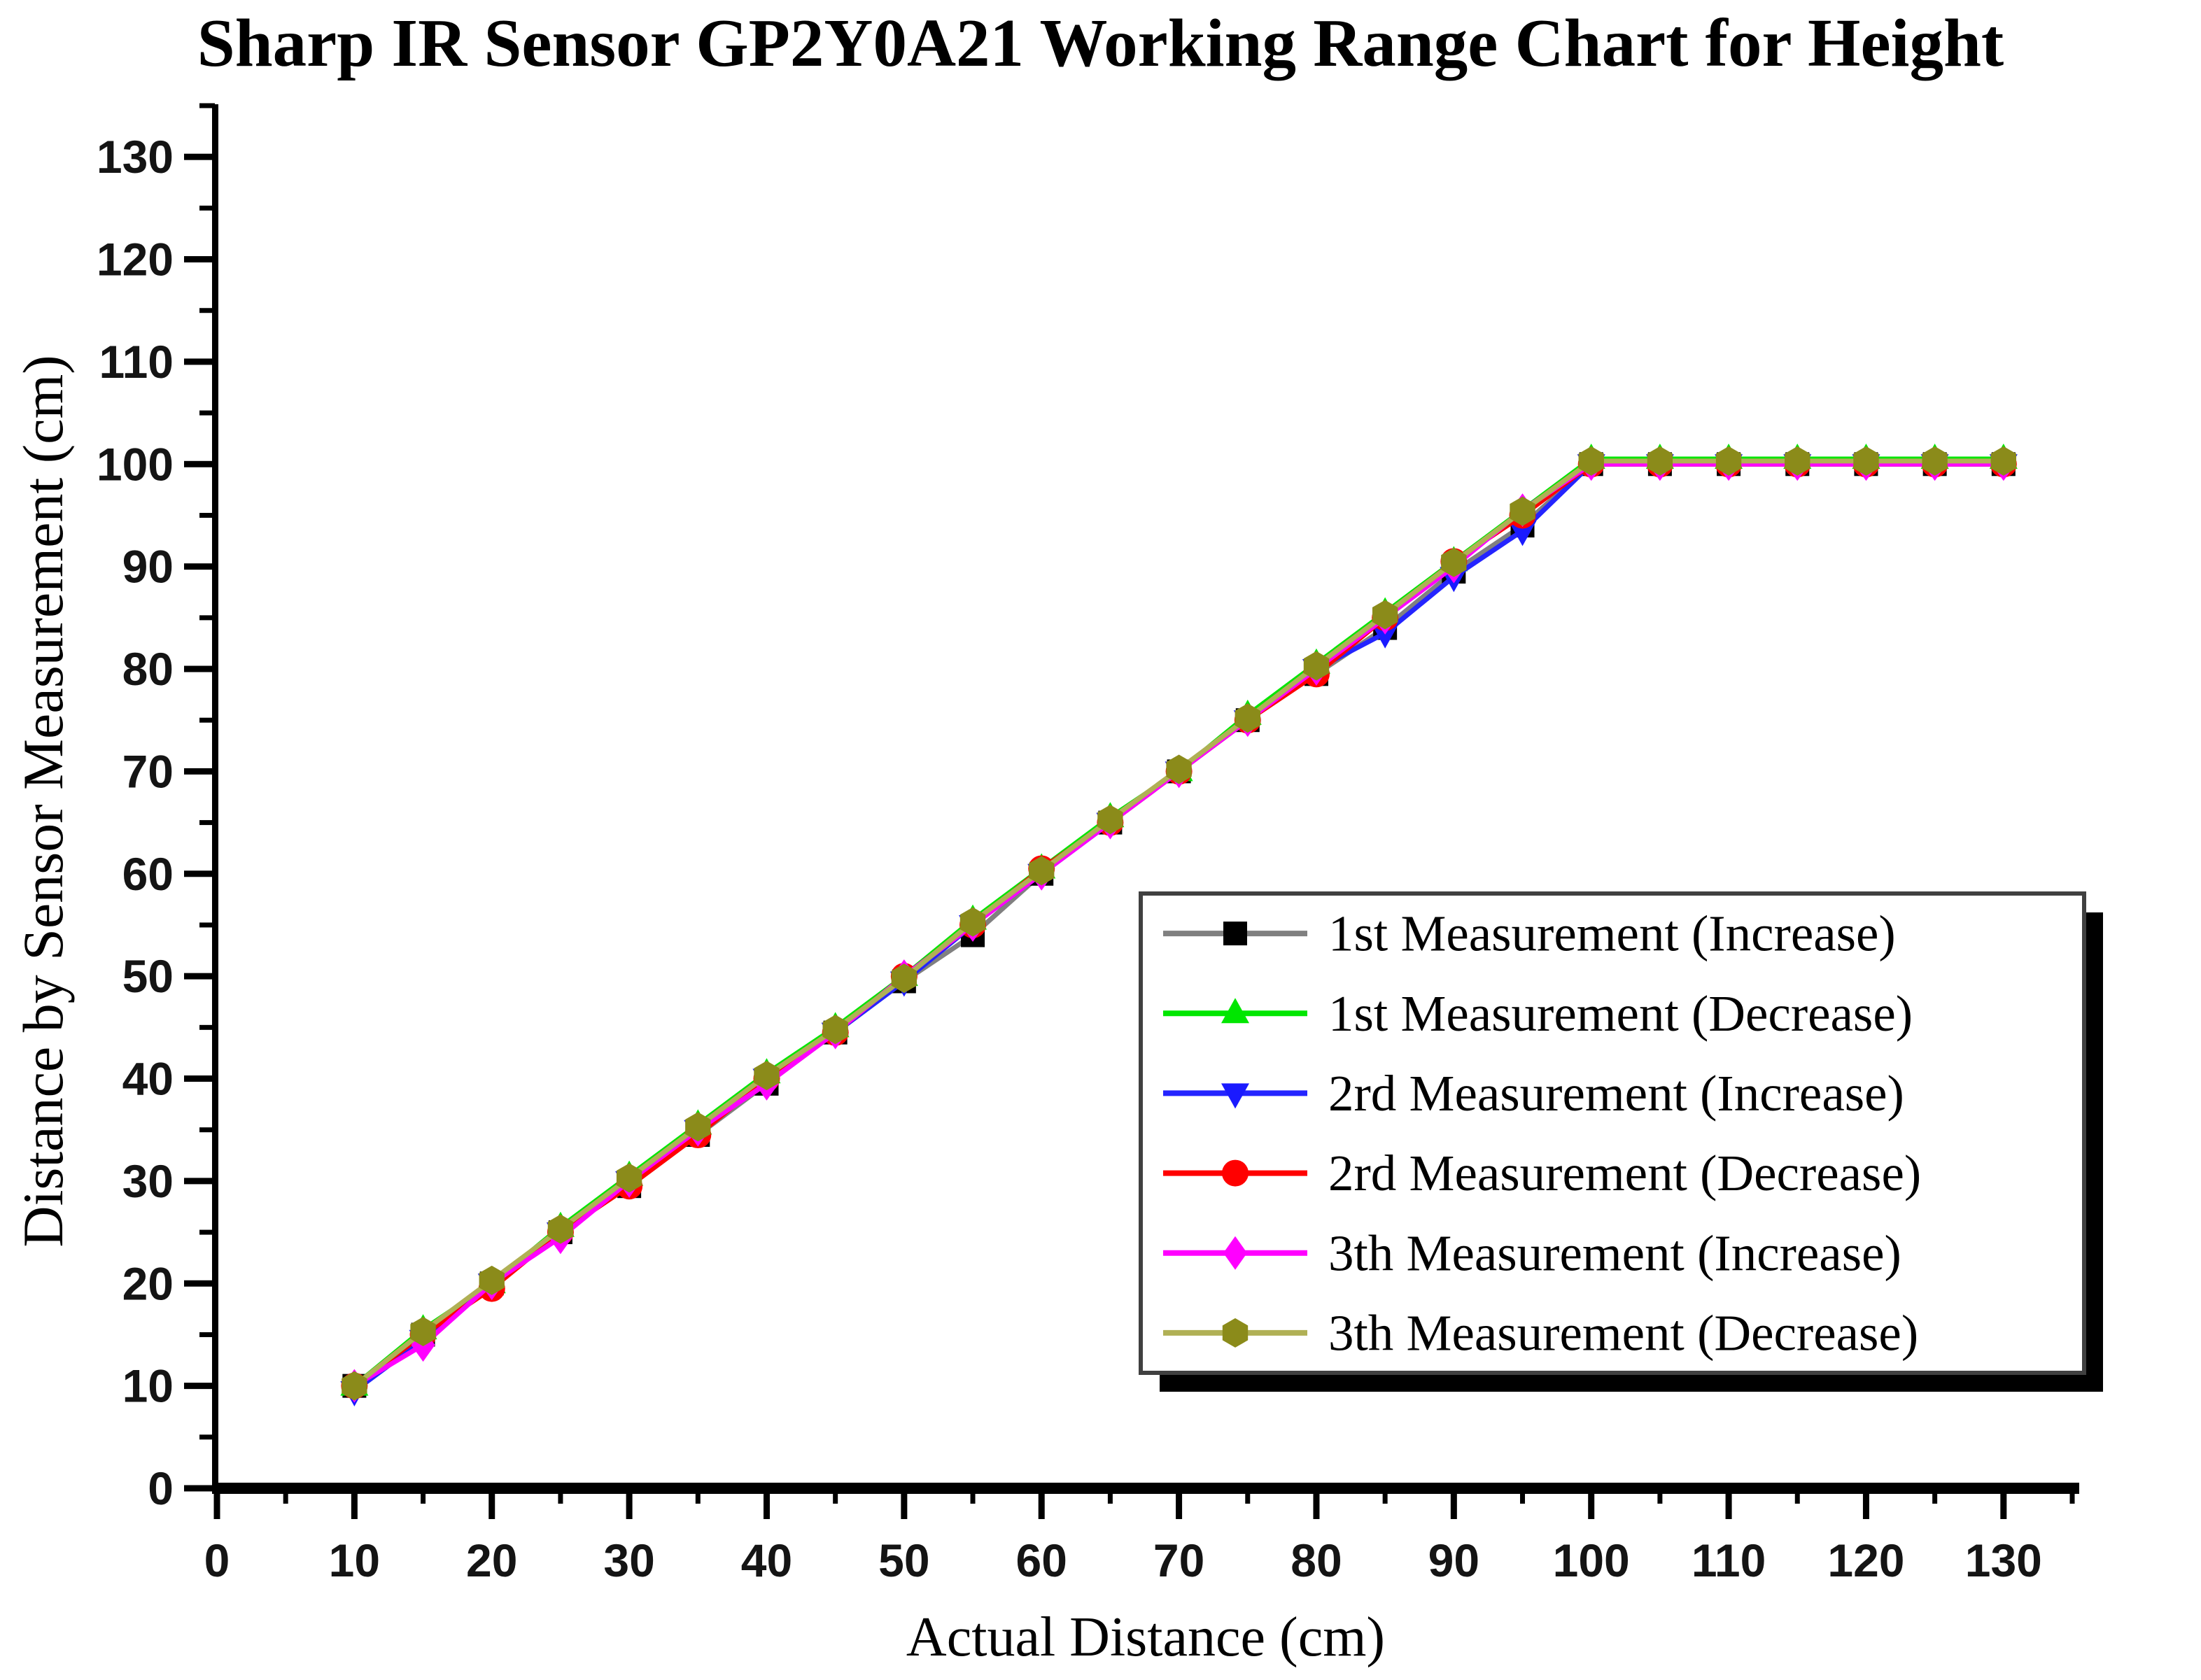 This screenshot has width=2201, height=1680. I want to click on legend-item-label: 1st Measurement (Increase), so click(1612, 933).